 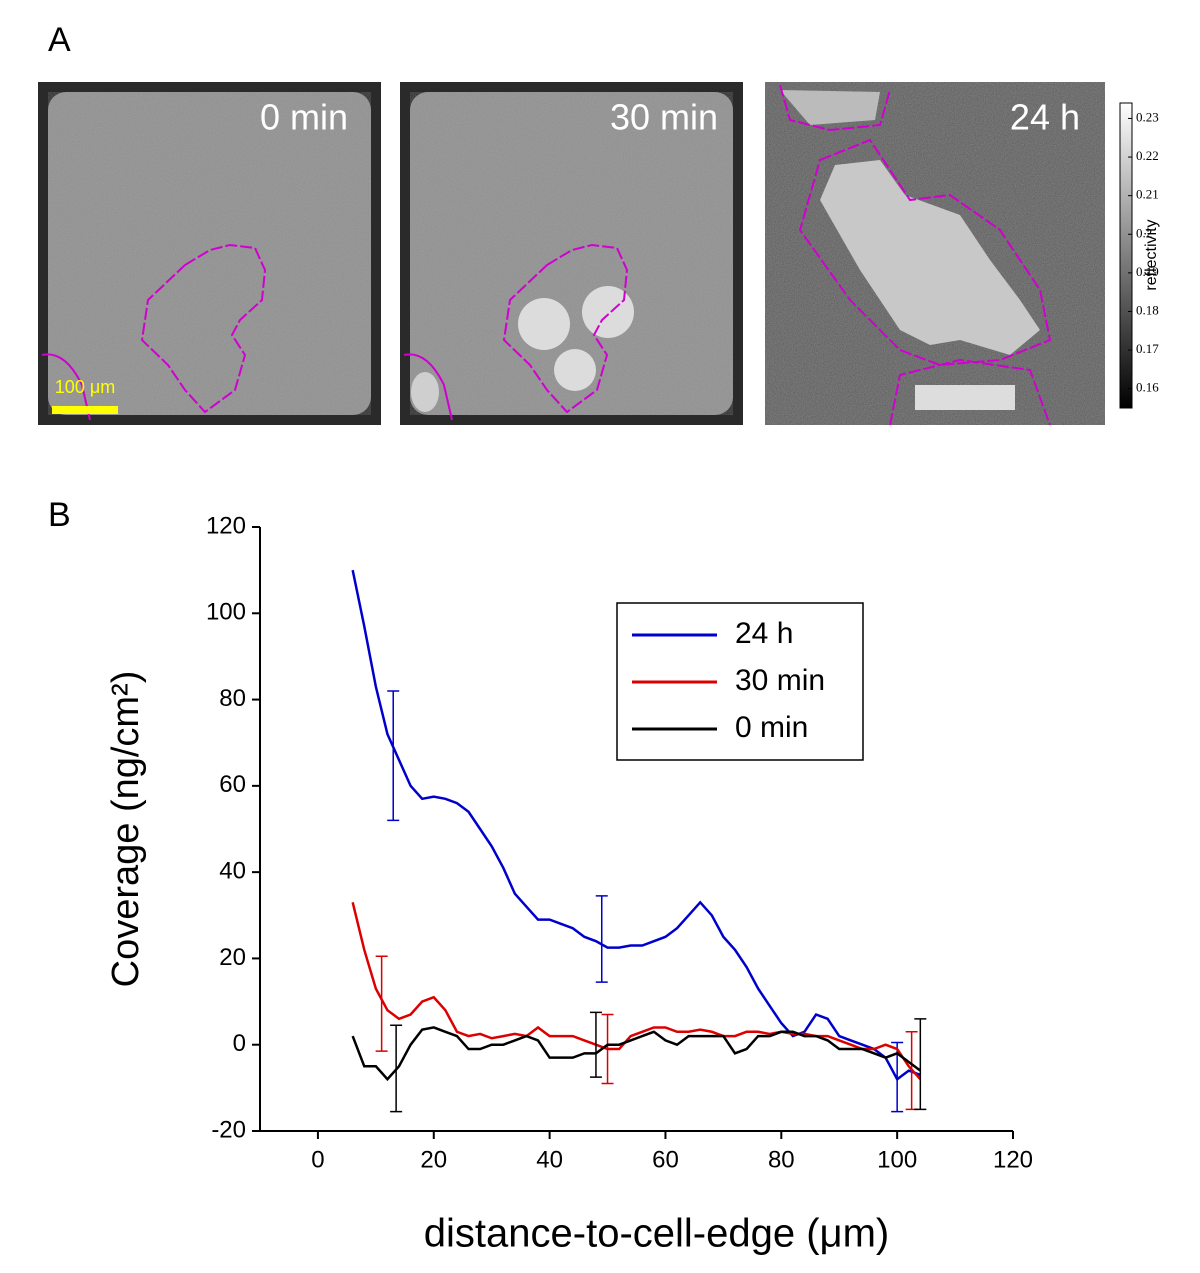 I want to click on image-0min: 100 μm 0 min, so click(x=209, y=253).